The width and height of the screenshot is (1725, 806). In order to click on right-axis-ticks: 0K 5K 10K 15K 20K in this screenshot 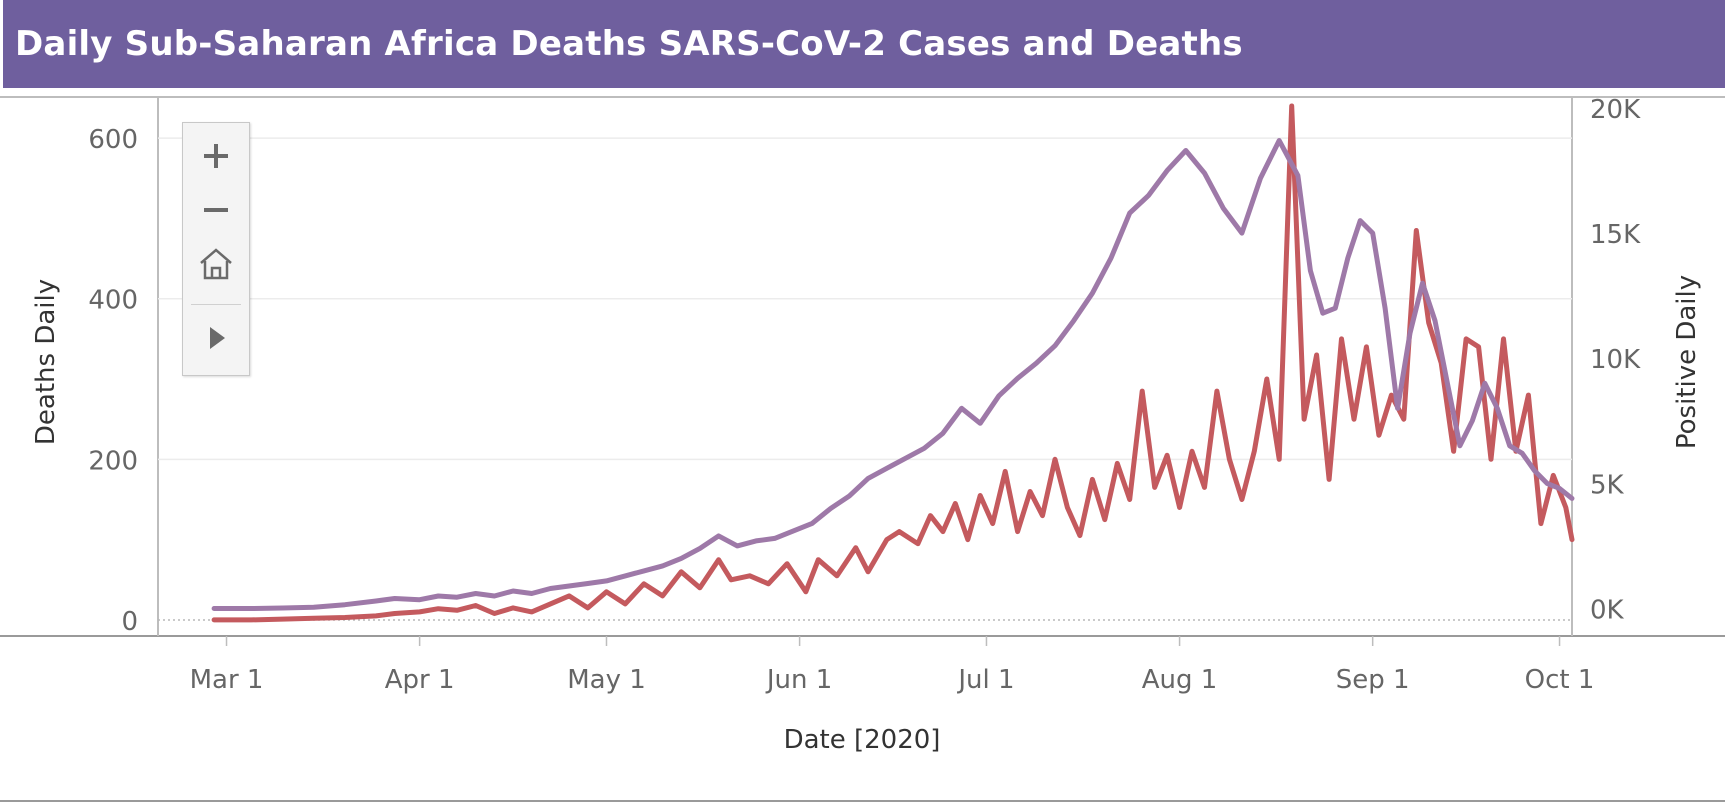, I will do `click(1615, 360)`.